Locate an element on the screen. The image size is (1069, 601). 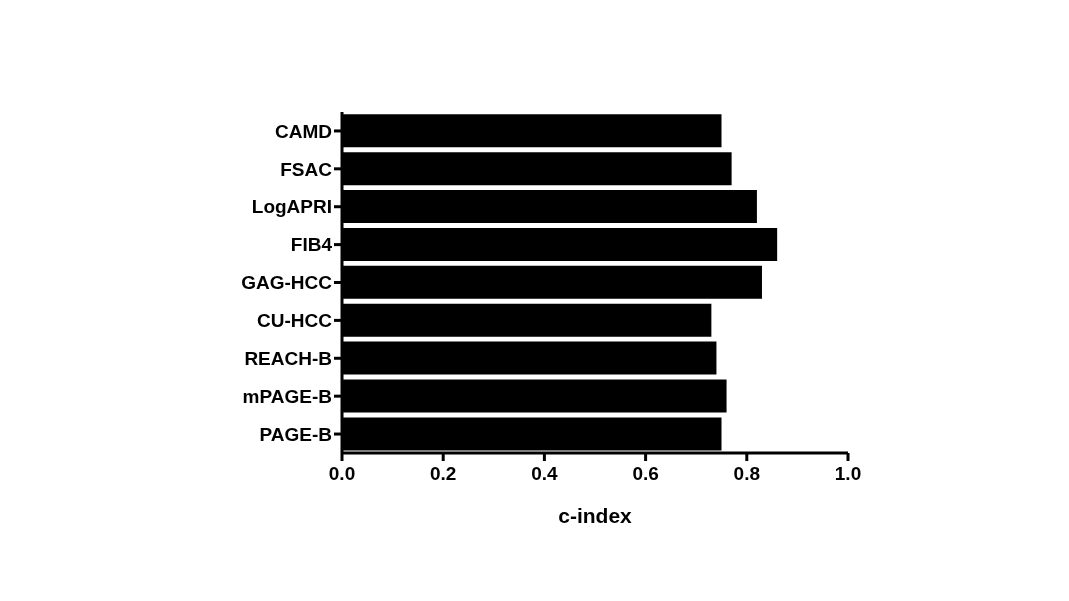
y-tick-label: FSAC is located at coordinates (306, 169).